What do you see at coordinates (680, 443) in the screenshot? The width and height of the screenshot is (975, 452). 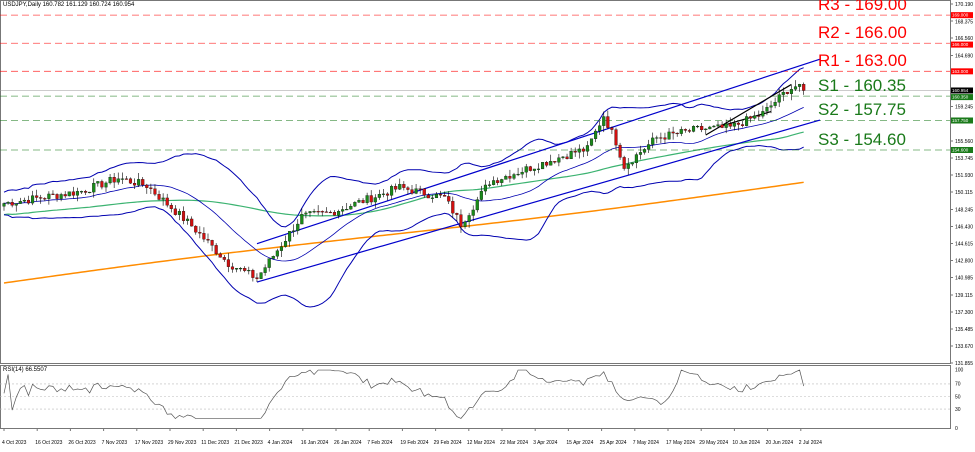 I see `x-tick-label: 17 May 2024` at bounding box center [680, 443].